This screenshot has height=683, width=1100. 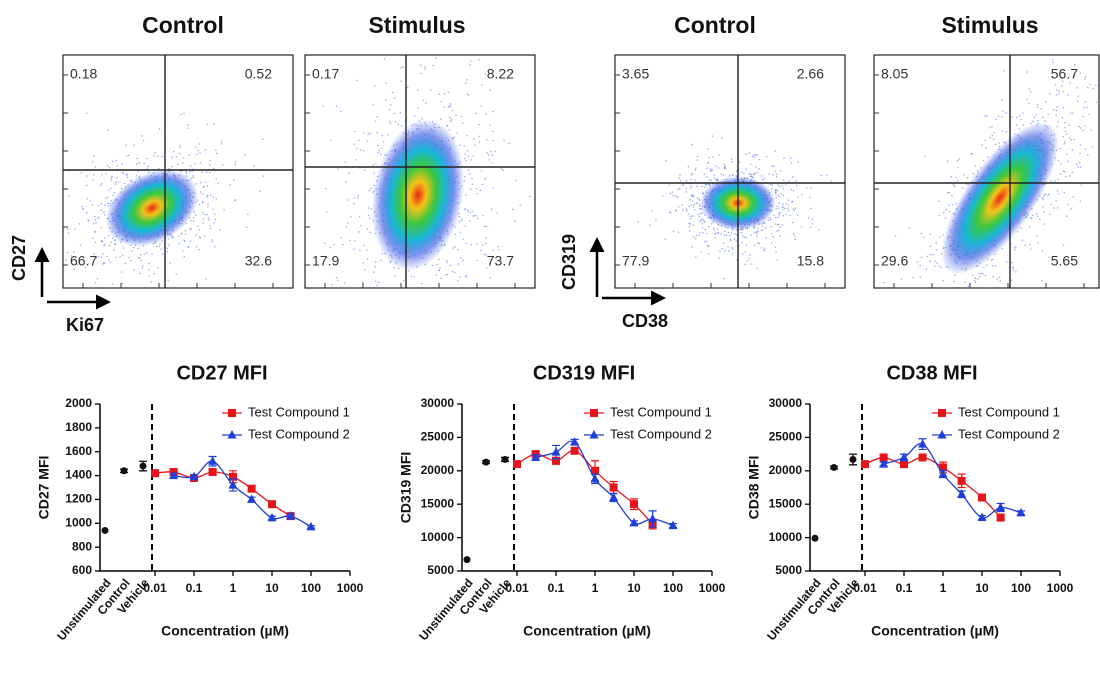 I want to click on y-tick-label: 2000, so click(x=78, y=403).